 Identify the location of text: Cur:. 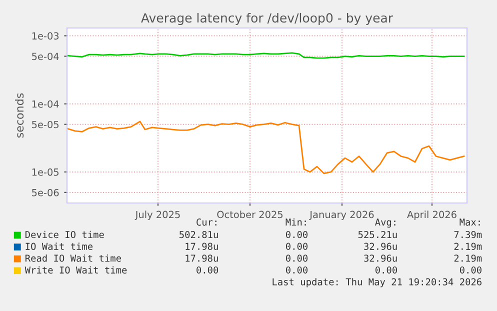
(206, 222).